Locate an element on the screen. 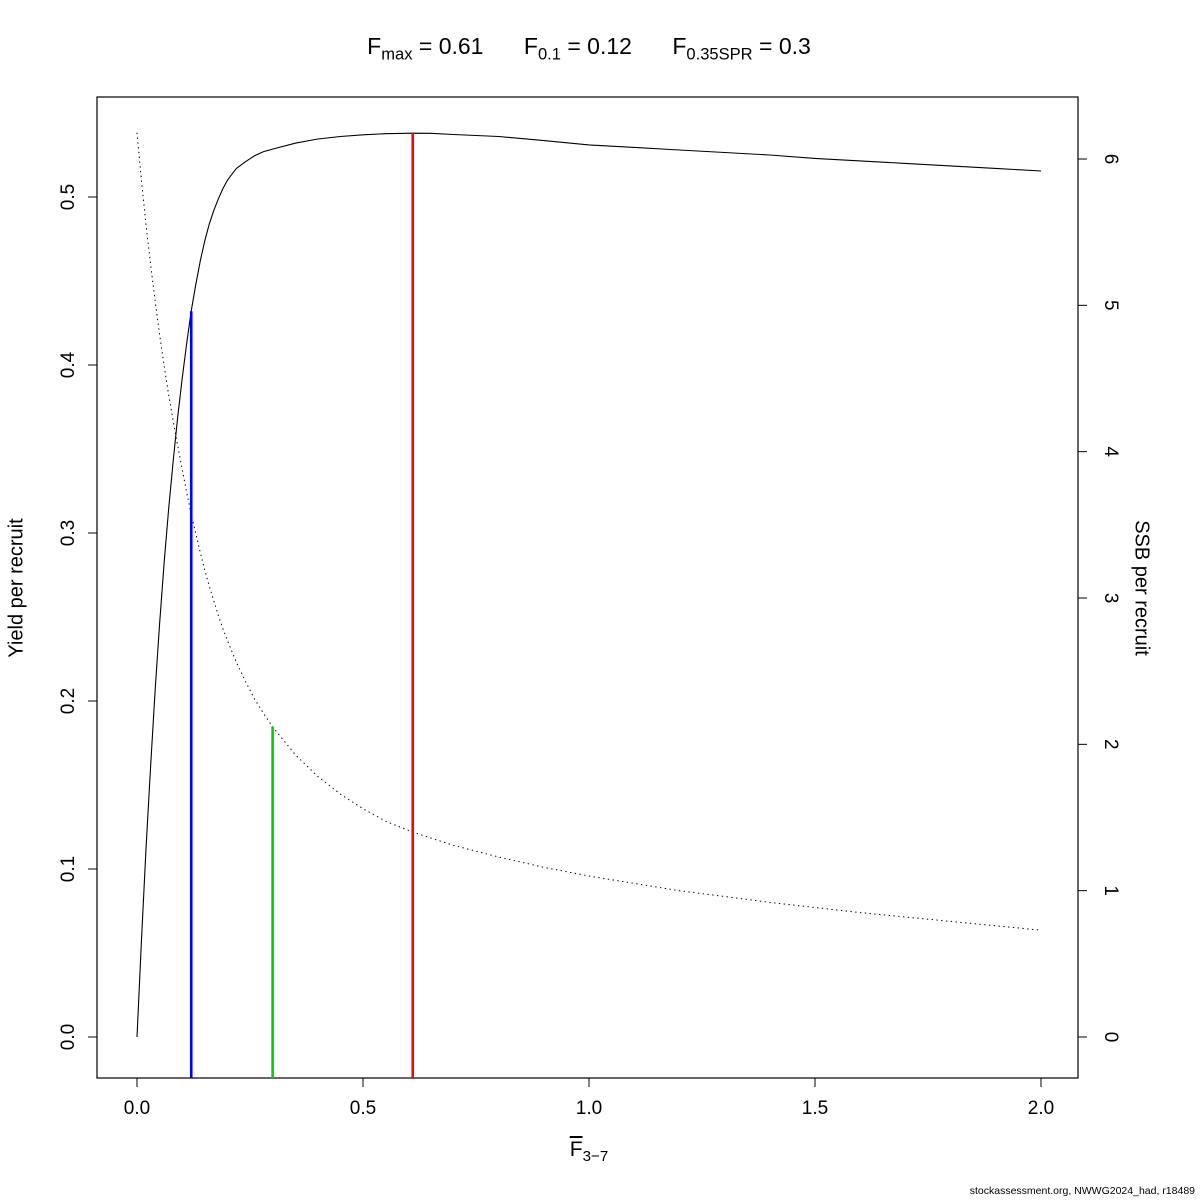 Image resolution: width=1200 pixels, height=1200 pixels. y-right-tick-label: 4 is located at coordinates (1110, 451).